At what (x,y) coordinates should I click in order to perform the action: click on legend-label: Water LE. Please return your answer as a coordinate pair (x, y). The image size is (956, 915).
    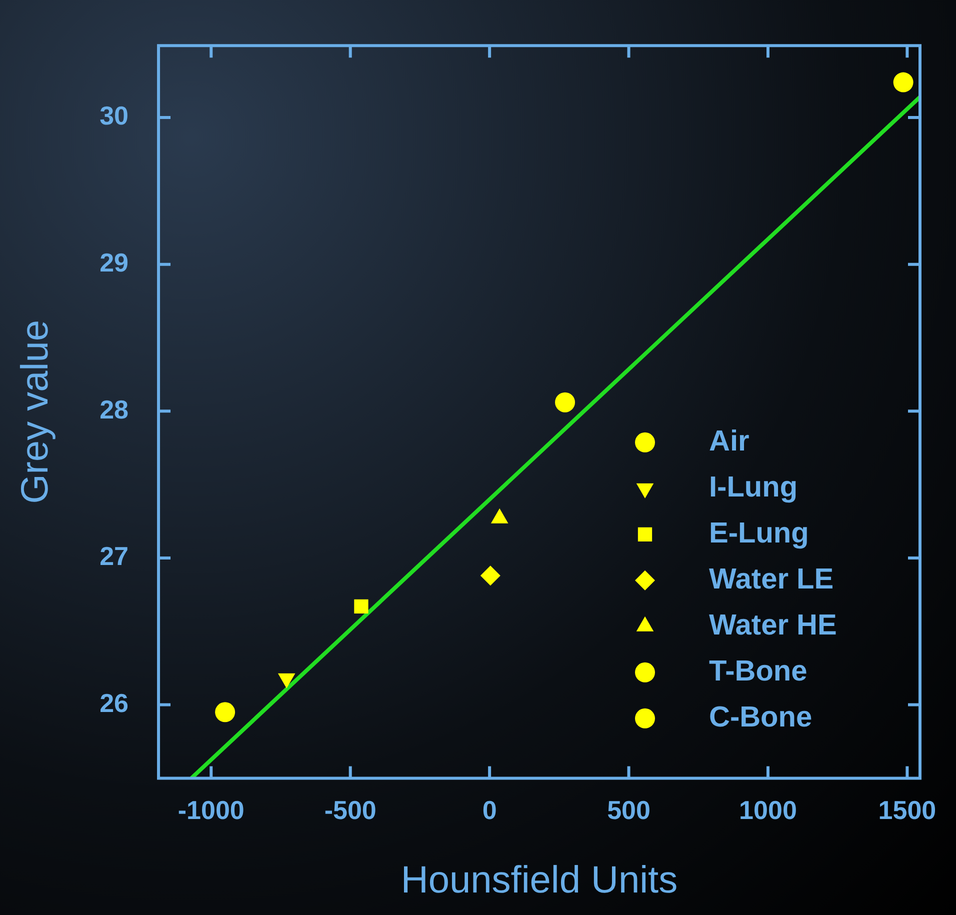
    Looking at the image, I should click on (771, 579).